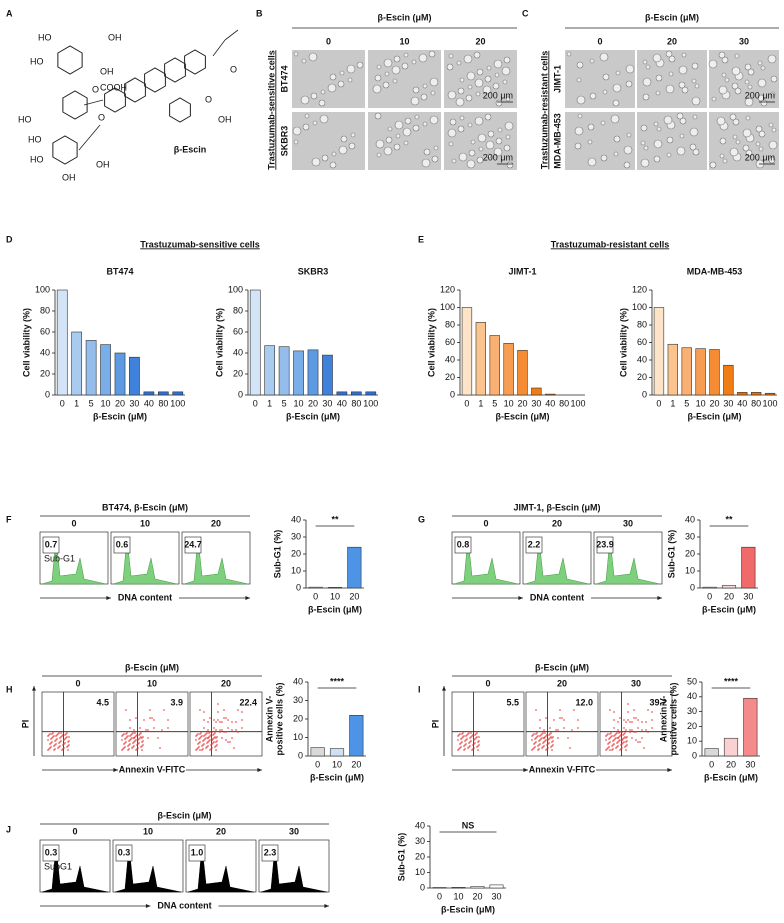  I want to click on panel-label: I, so click(419, 689).